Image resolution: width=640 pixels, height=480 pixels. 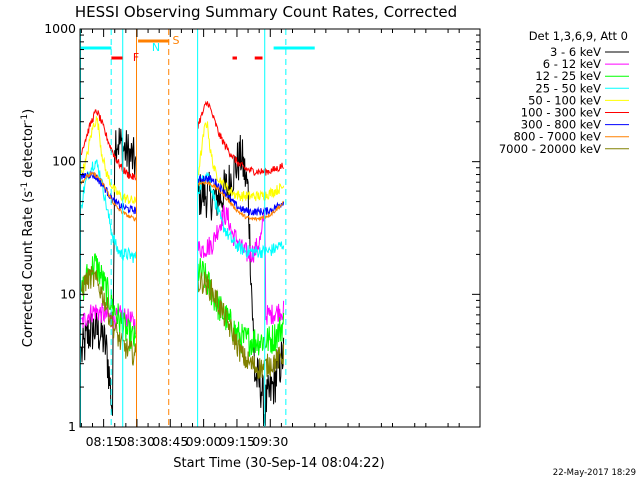 I want to click on legend-label-6: 300 - 800 keV, so click(x=561, y=125).